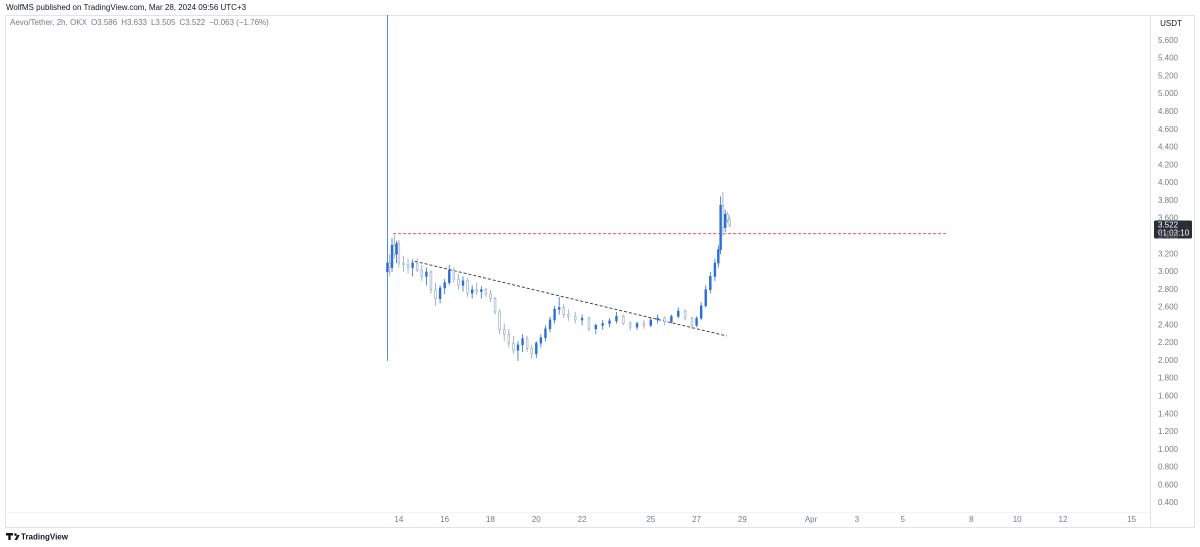 The width and height of the screenshot is (1200, 547). I want to click on ohlc-value: C3.522, so click(192, 22).